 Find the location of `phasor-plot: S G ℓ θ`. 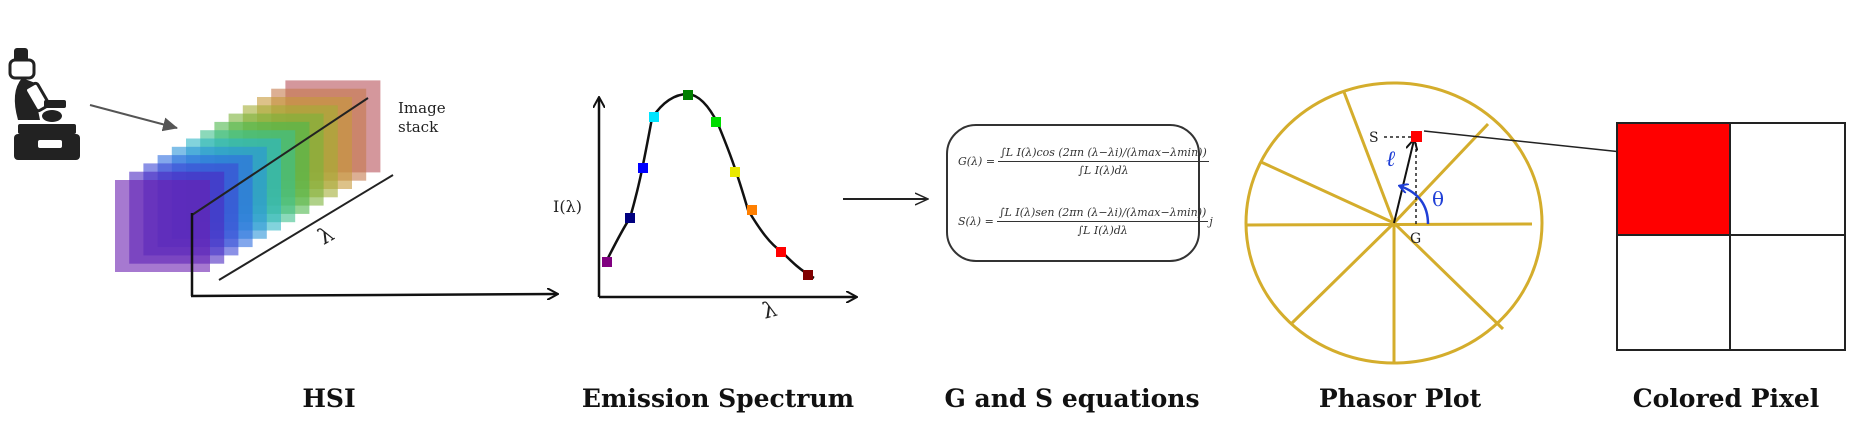

phasor-plot: S G ℓ θ is located at coordinates (1394, 223).